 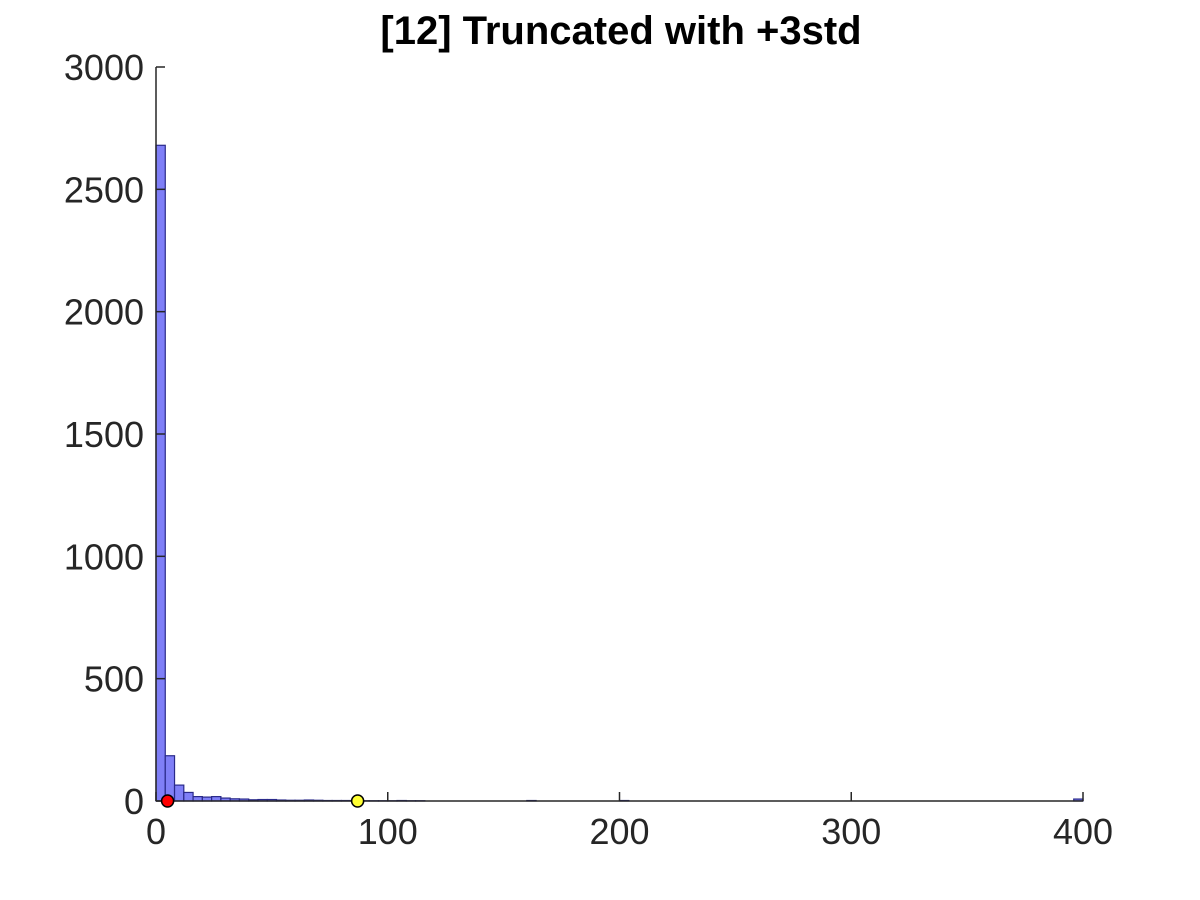 What do you see at coordinates (619, 831) in the screenshot?
I see `x-tick-label: 200` at bounding box center [619, 831].